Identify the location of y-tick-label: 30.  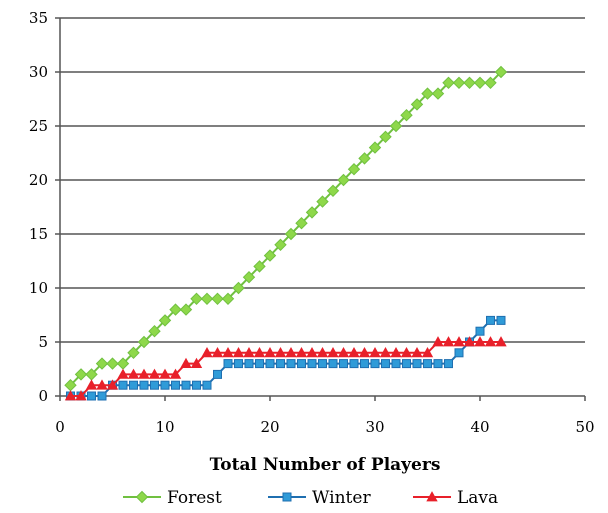
(38, 72).